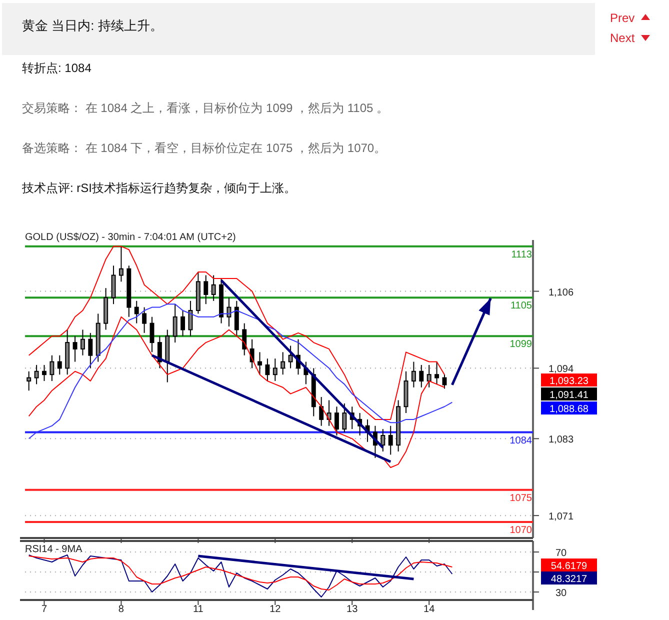 This screenshot has width=669, height=620. What do you see at coordinates (44, 609) in the screenshot?
I see `x-tick-label: 7` at bounding box center [44, 609].